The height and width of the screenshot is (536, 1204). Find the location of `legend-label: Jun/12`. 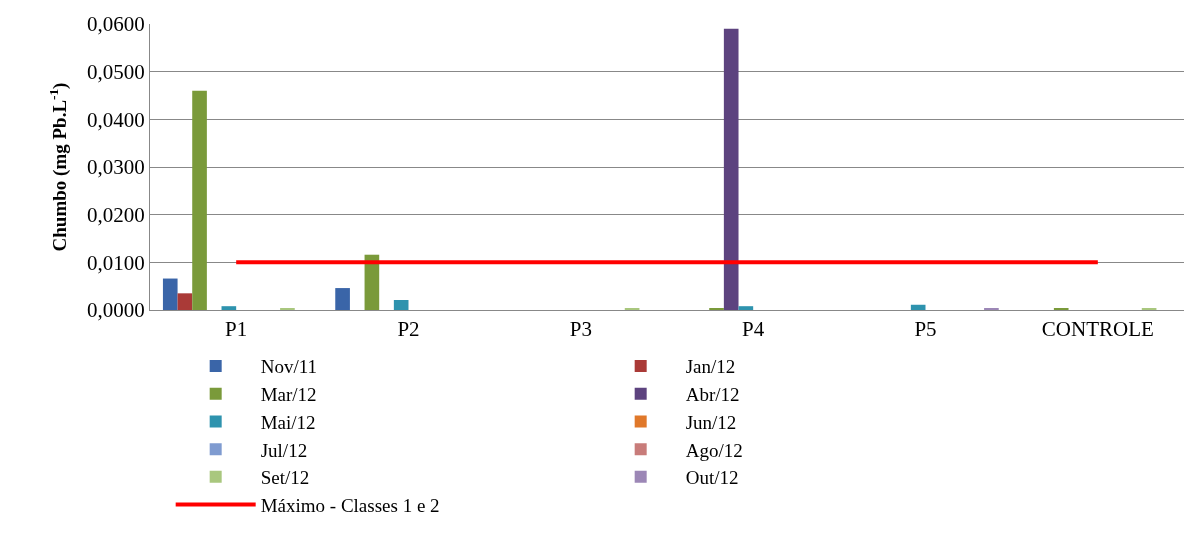

legend-label: Jun/12 is located at coordinates (711, 422).